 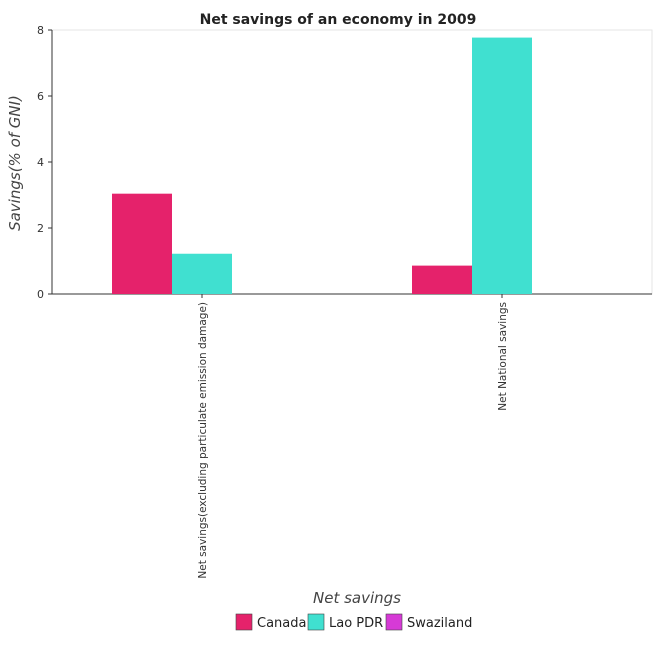 I want to click on legend-item-lao-pdr: Lao PDR, so click(x=345, y=622).